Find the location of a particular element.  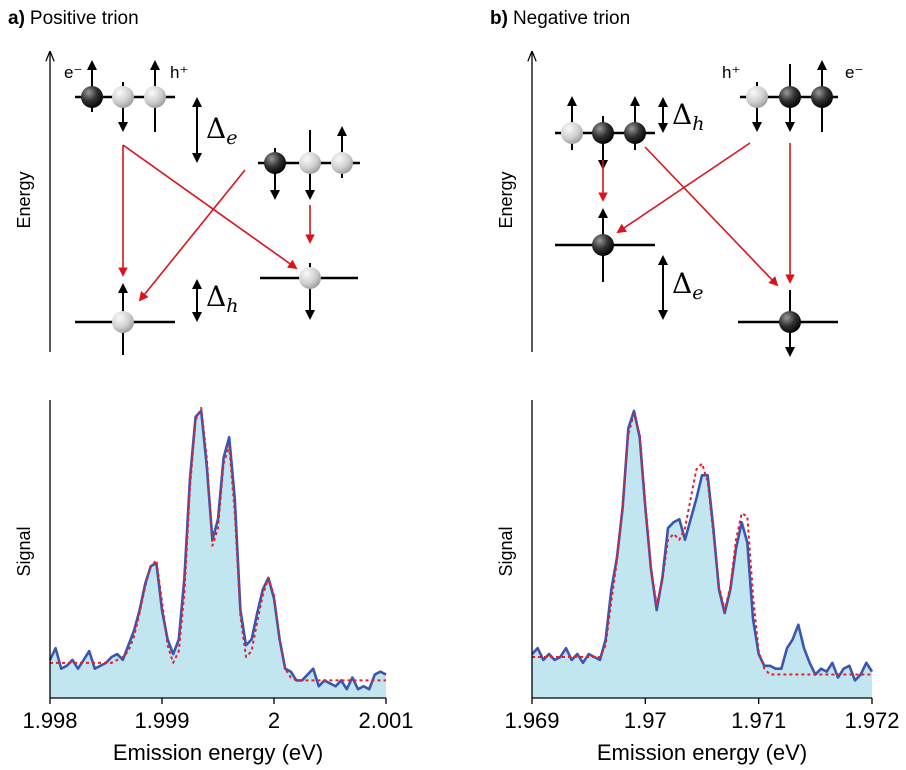

panel-title: b) Negative trion is located at coordinates (560, 18).